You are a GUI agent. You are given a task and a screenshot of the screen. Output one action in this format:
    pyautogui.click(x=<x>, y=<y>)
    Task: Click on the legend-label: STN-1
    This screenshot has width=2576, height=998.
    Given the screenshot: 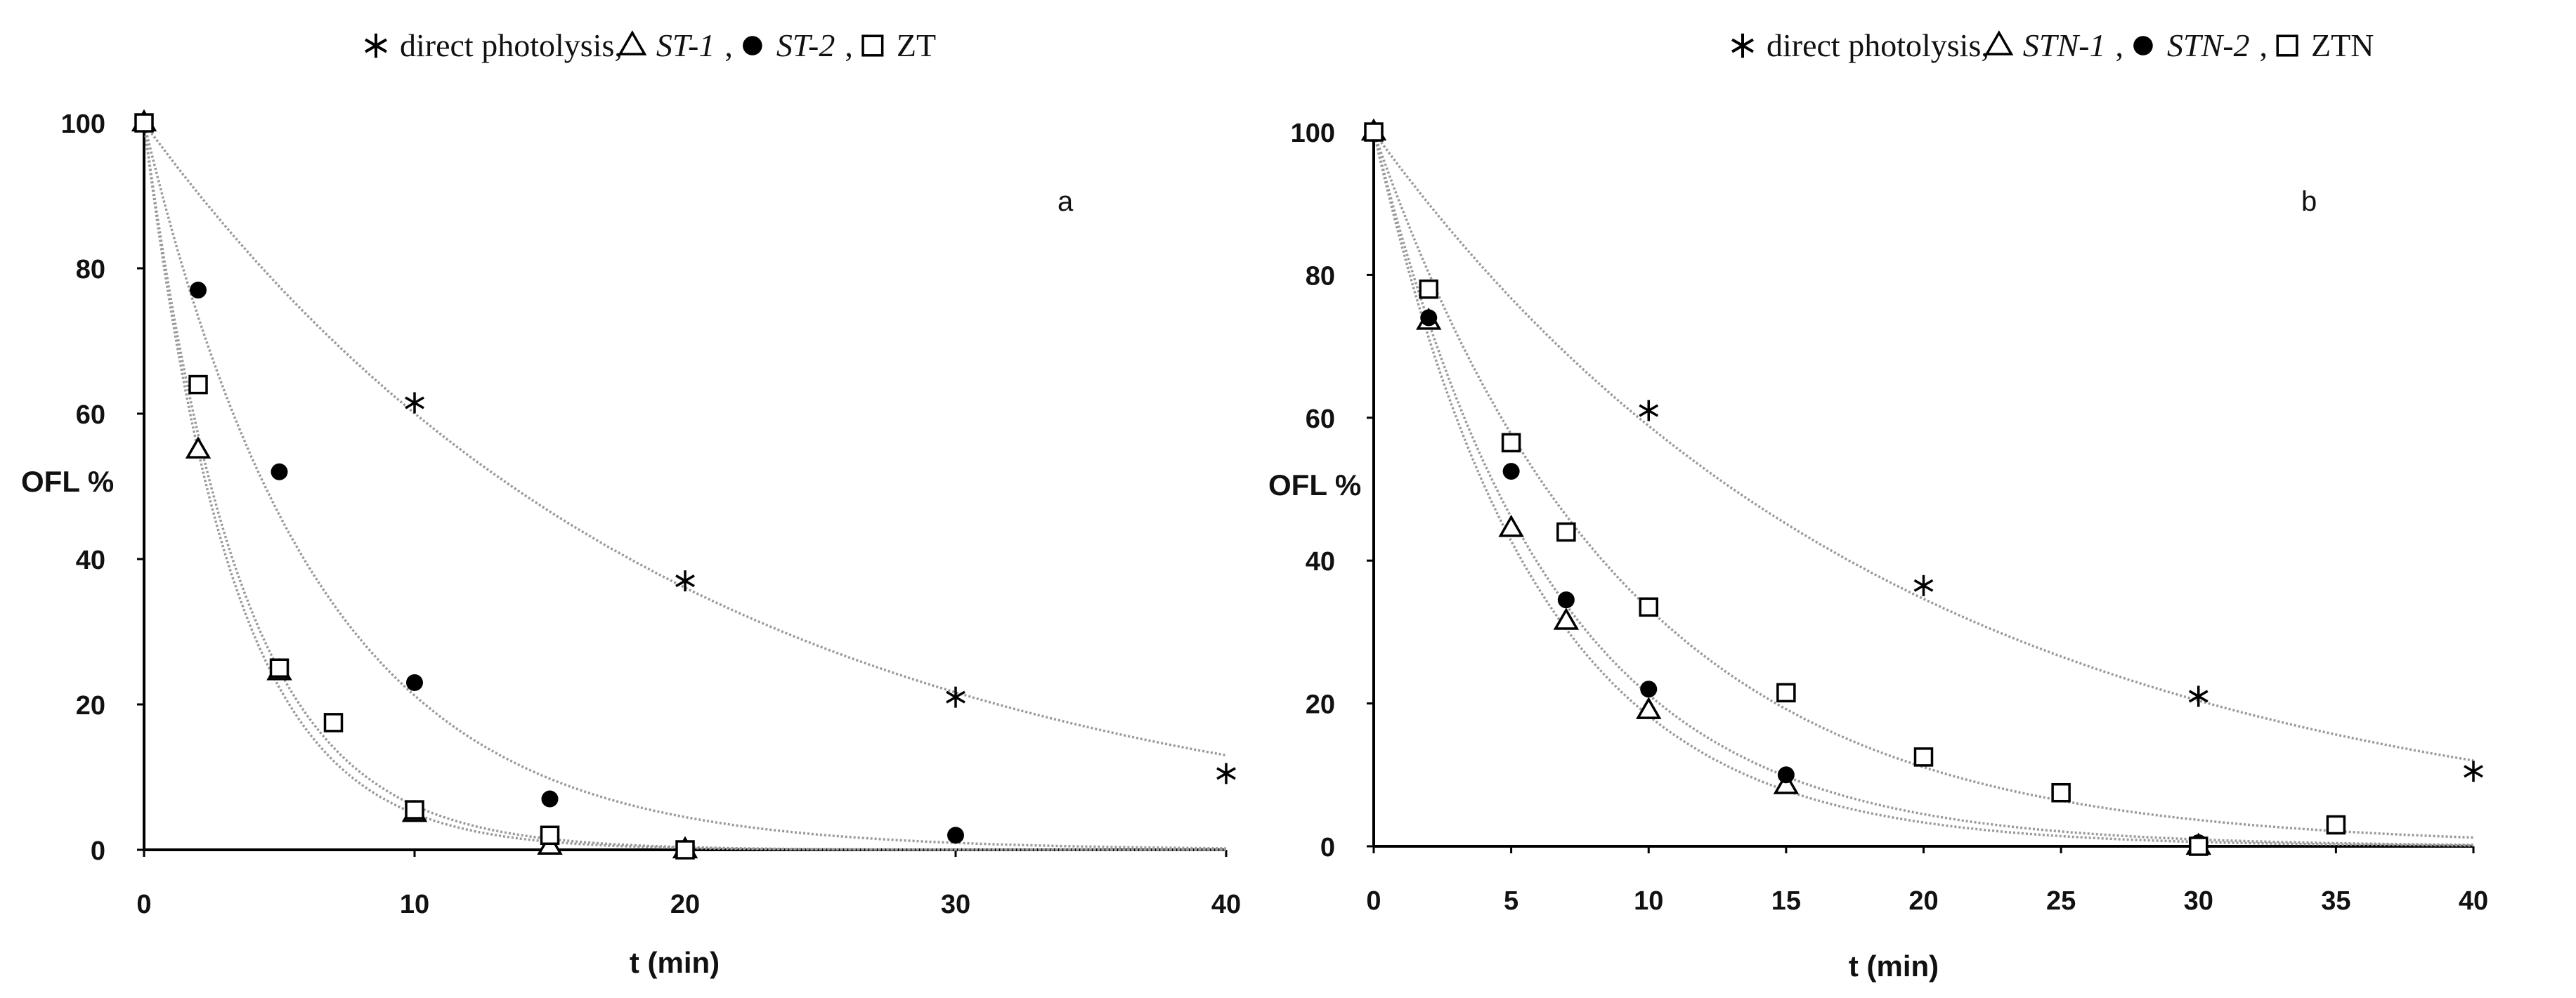 What is the action you would take?
    pyautogui.click(x=2064, y=45)
    